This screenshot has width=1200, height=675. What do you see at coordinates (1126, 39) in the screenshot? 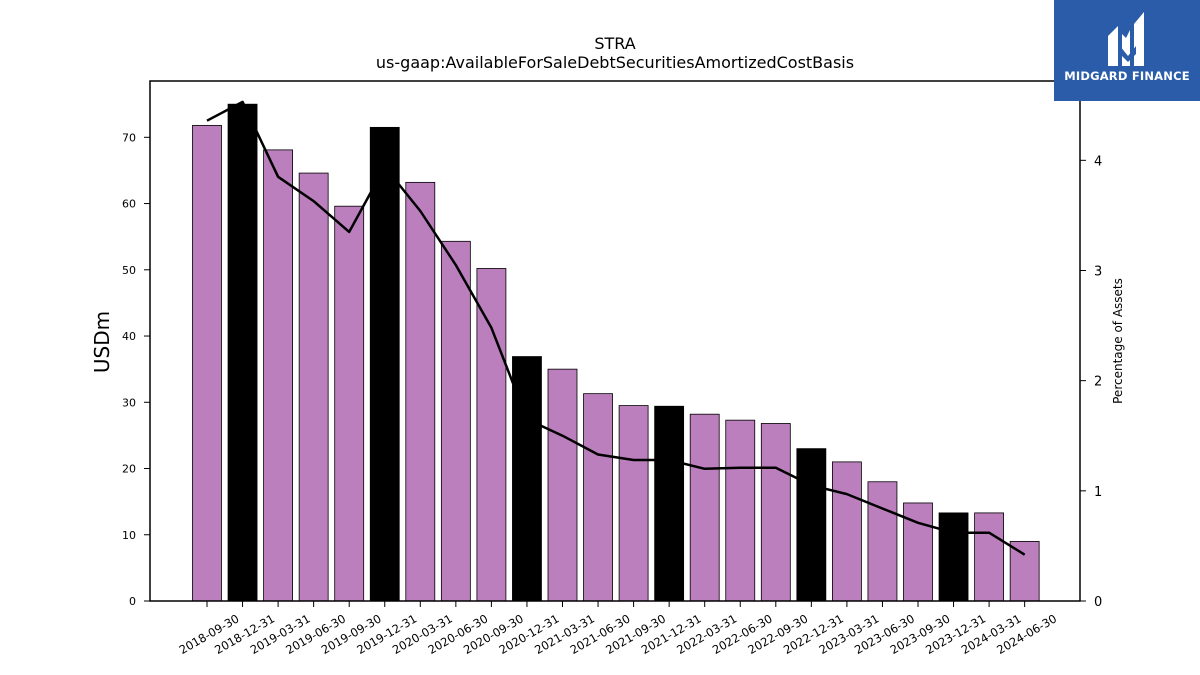
I see `midgard-logo-icon` at bounding box center [1126, 39].